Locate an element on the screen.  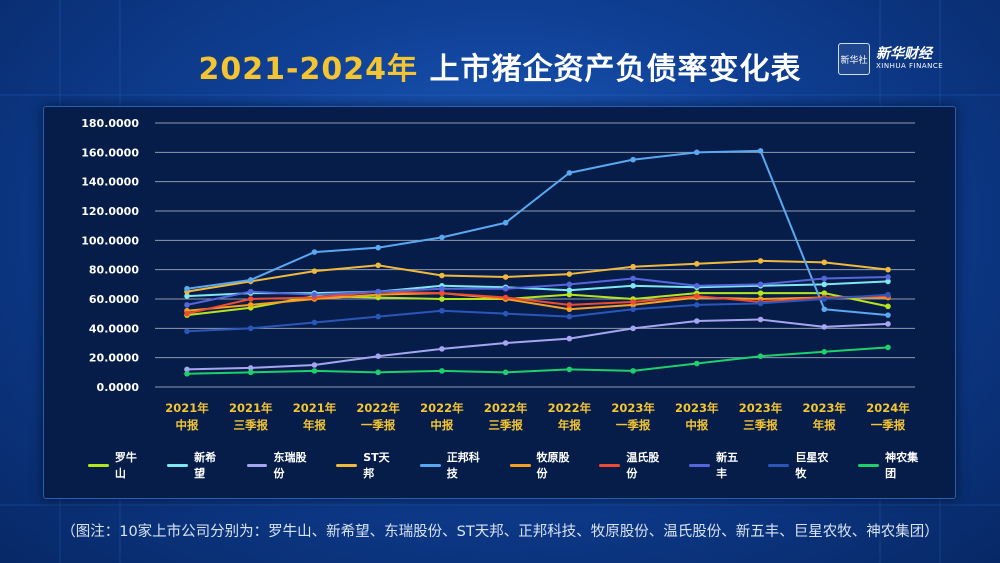
logo-en: XINHUA FINANCE is located at coordinates (910, 65).